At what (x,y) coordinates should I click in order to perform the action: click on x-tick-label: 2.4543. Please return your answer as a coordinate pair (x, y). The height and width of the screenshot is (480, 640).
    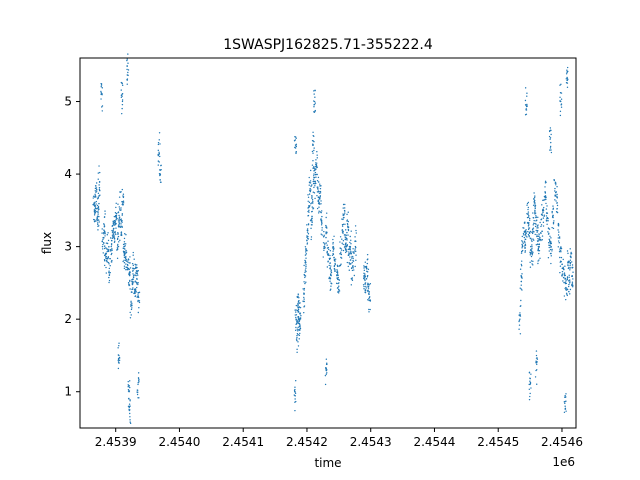
    Looking at the image, I should click on (371, 442).